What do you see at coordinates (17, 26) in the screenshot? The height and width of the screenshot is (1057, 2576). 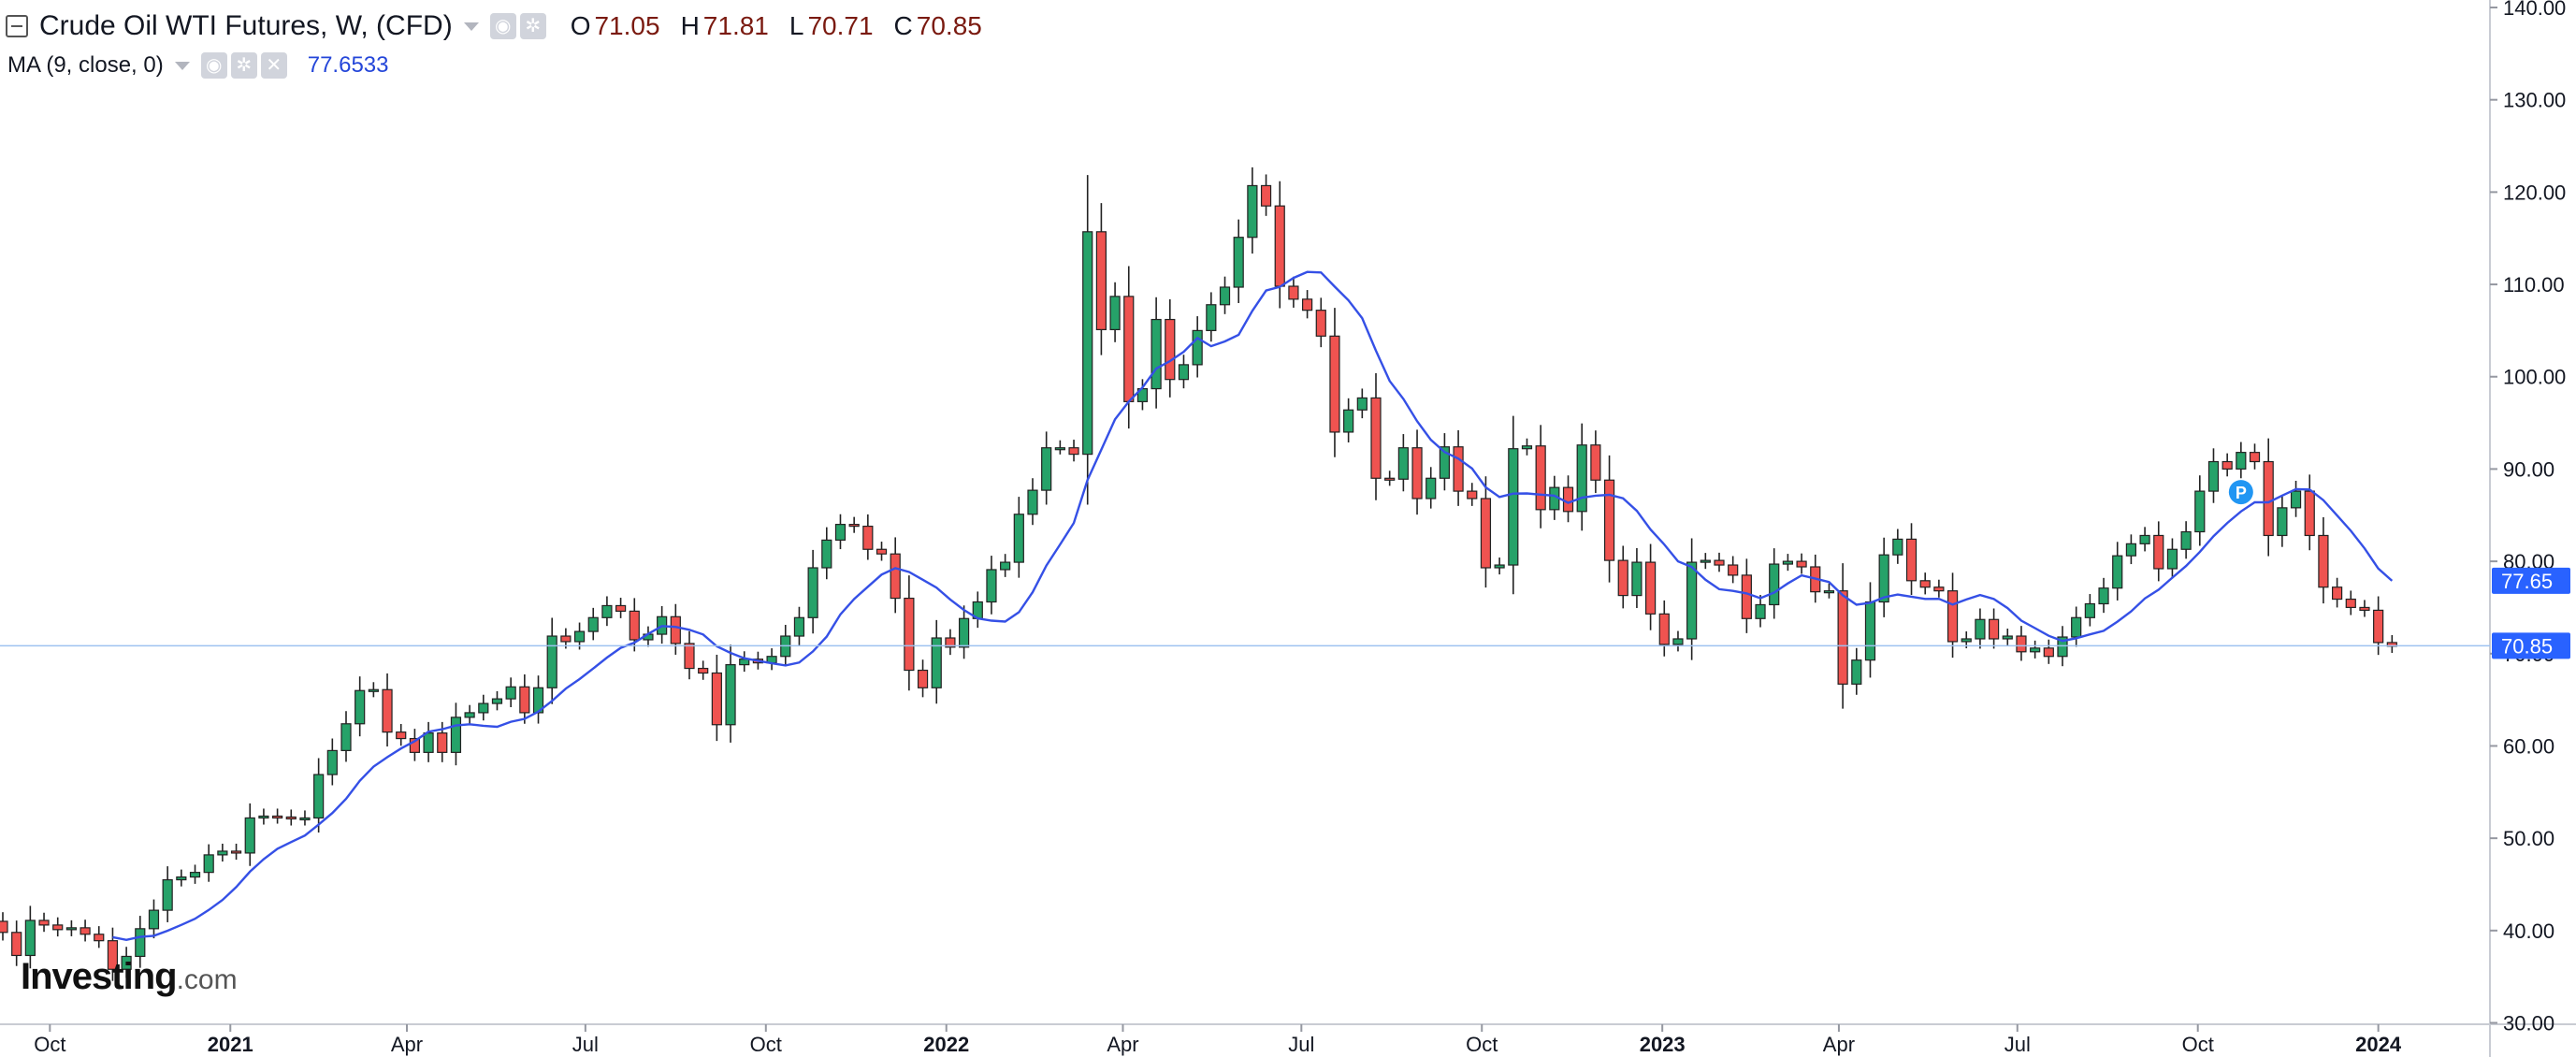 I see `collapse-legend-icon` at bounding box center [17, 26].